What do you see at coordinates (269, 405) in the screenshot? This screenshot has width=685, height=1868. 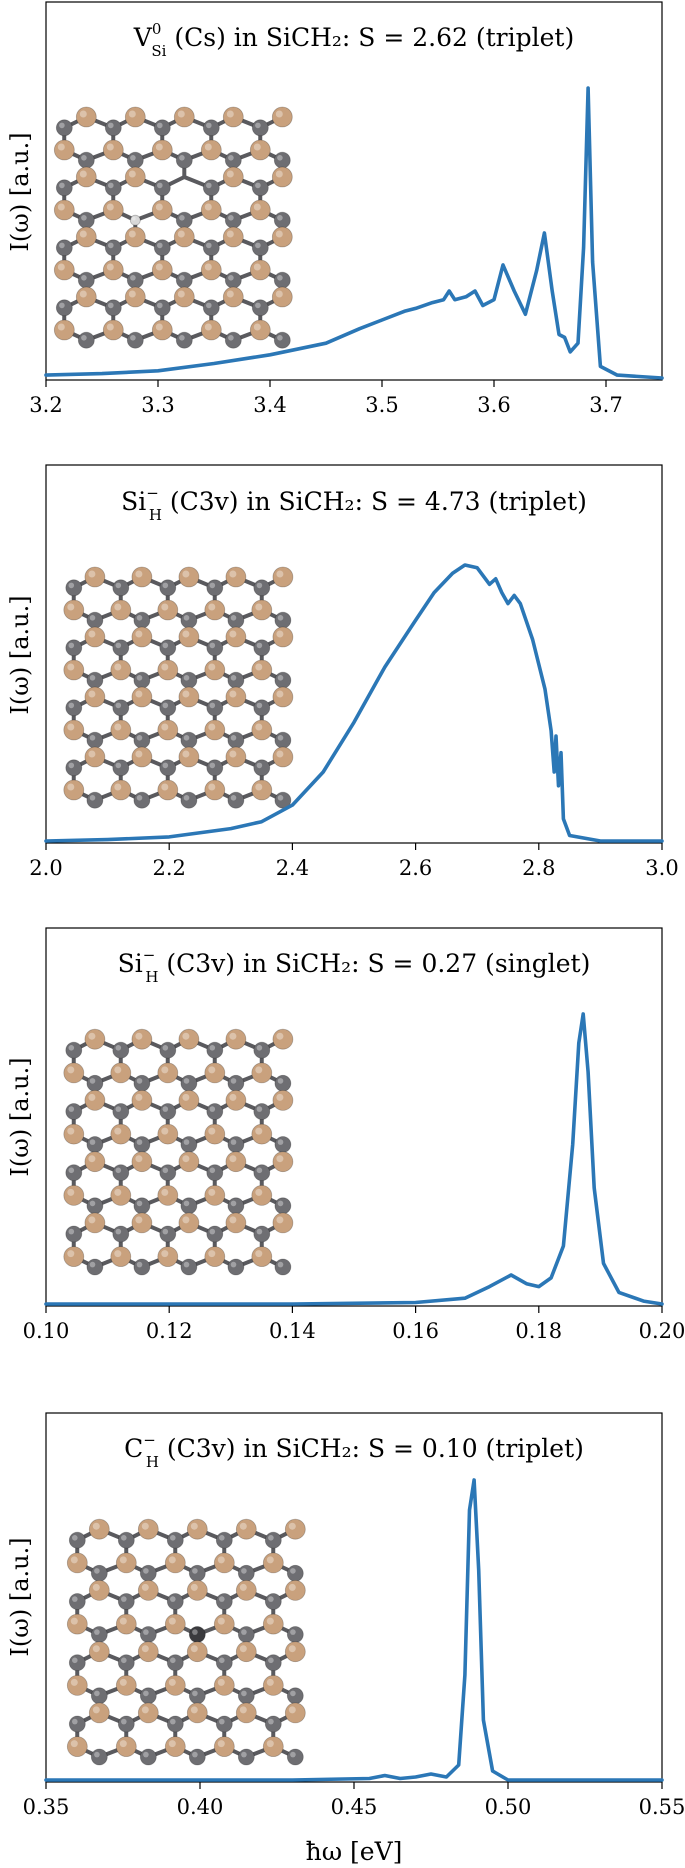 I see `panel-1-xtick-label-2: 3.4` at bounding box center [269, 405].